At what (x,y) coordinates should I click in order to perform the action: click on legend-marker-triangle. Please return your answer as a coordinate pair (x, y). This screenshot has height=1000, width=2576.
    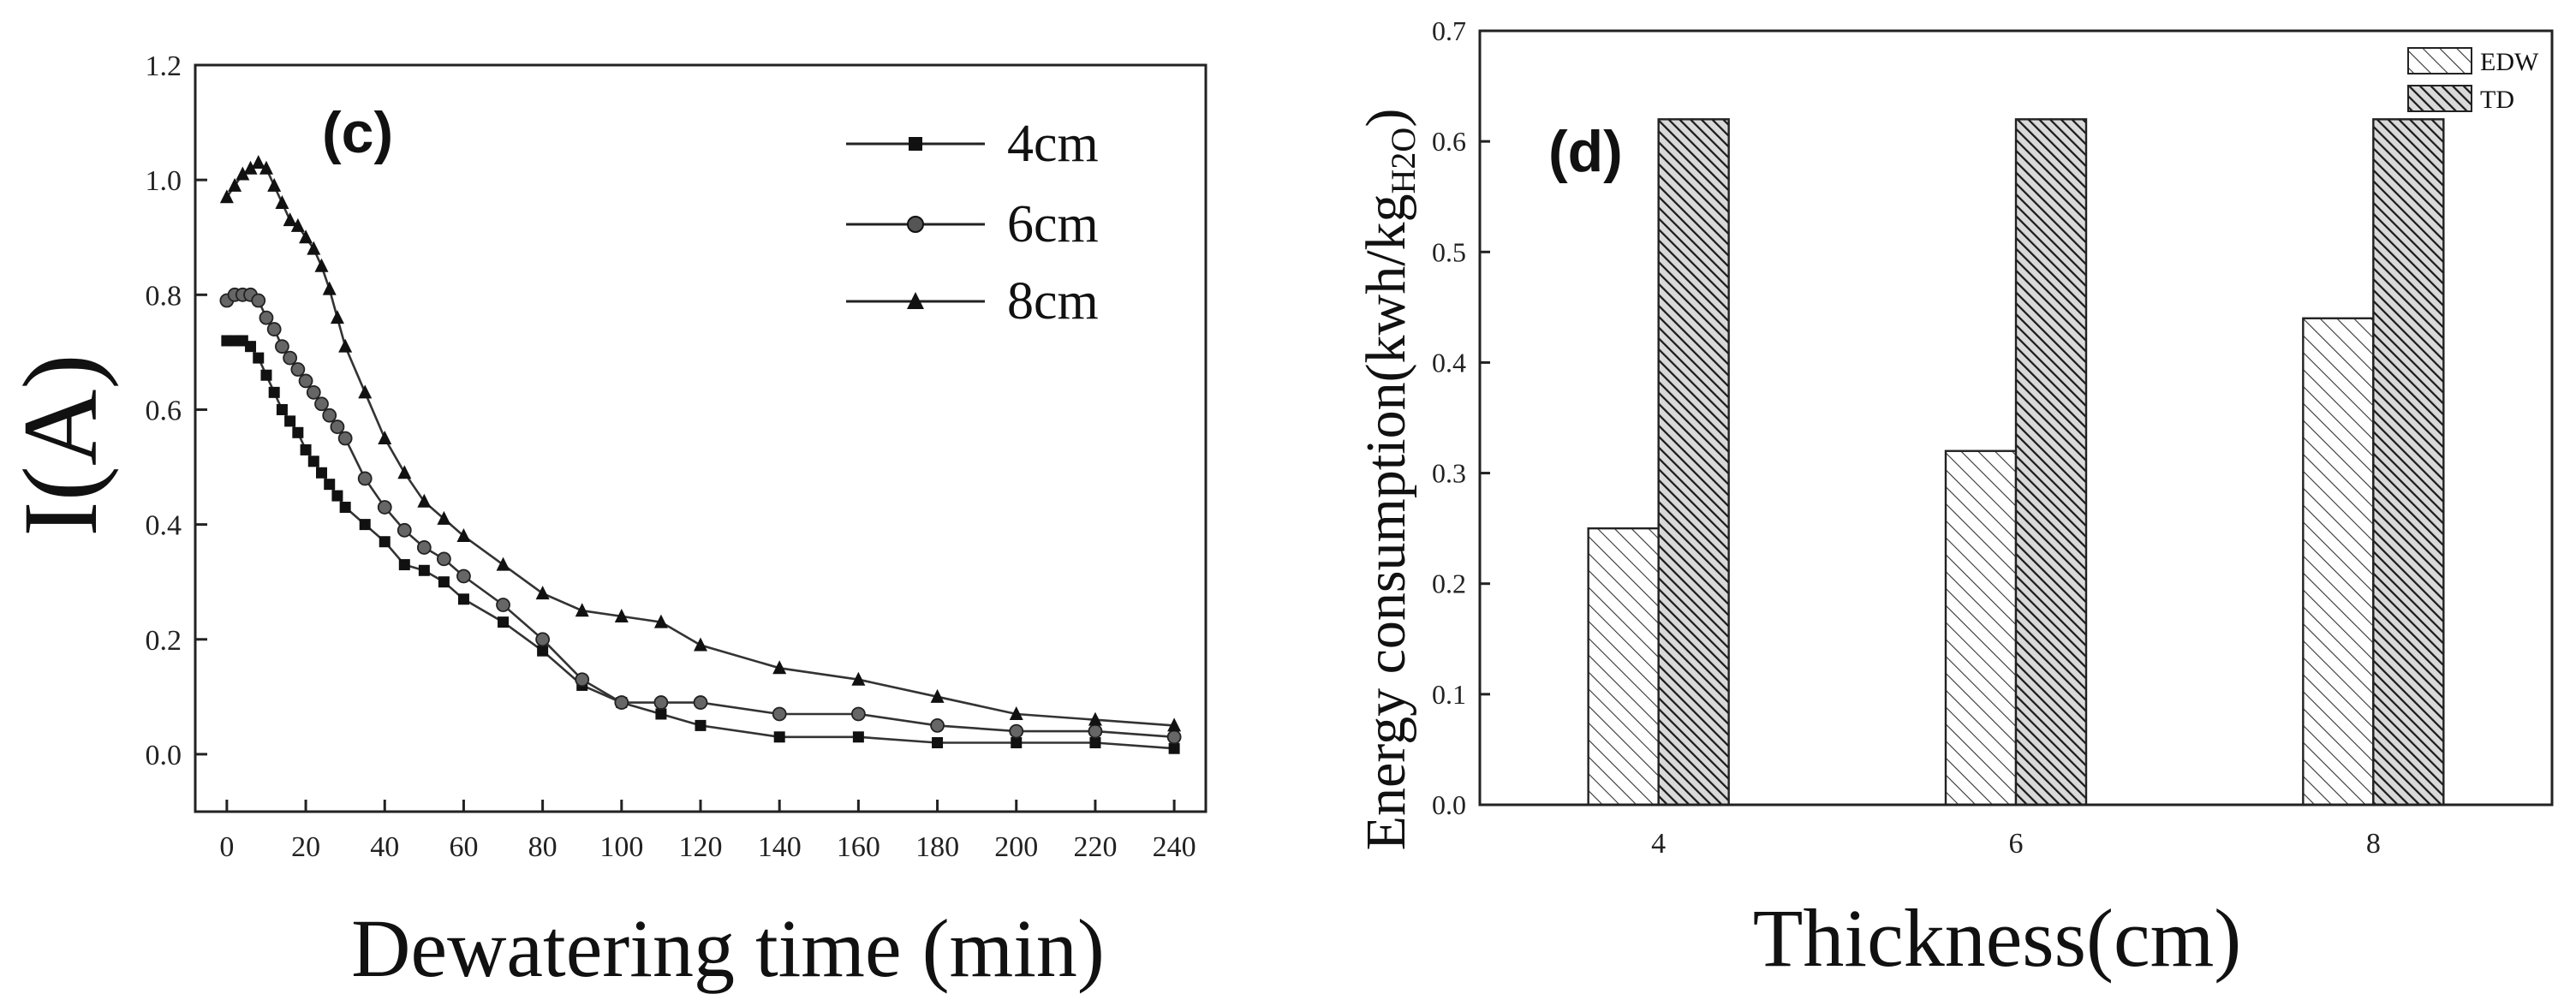
    Looking at the image, I should click on (916, 300).